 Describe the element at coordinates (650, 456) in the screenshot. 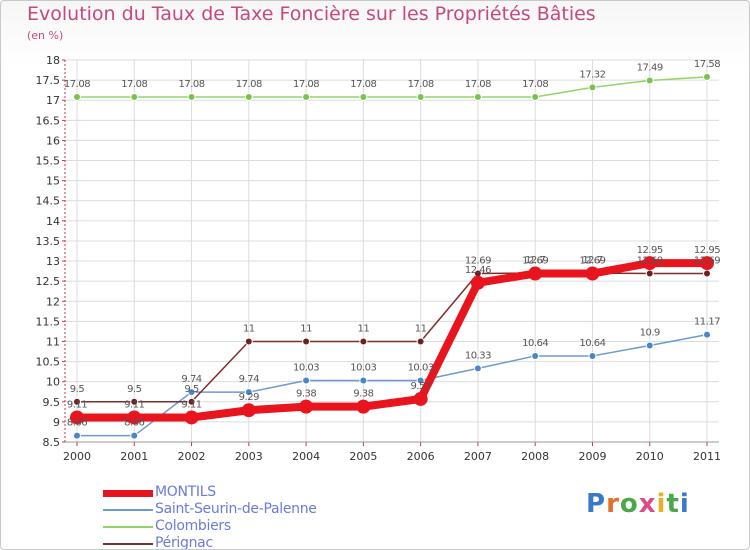

I see `x-tick-label: 2010` at that location.